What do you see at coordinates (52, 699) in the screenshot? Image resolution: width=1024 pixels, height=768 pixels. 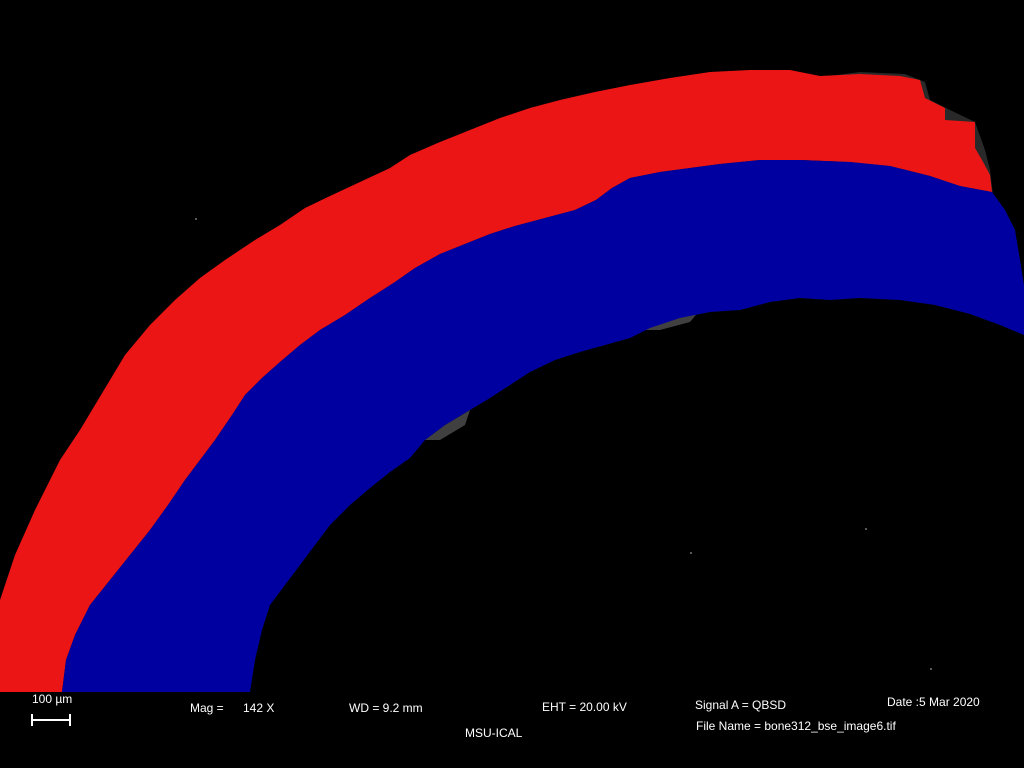 I see `scale-bar-label: 100 µm` at bounding box center [52, 699].